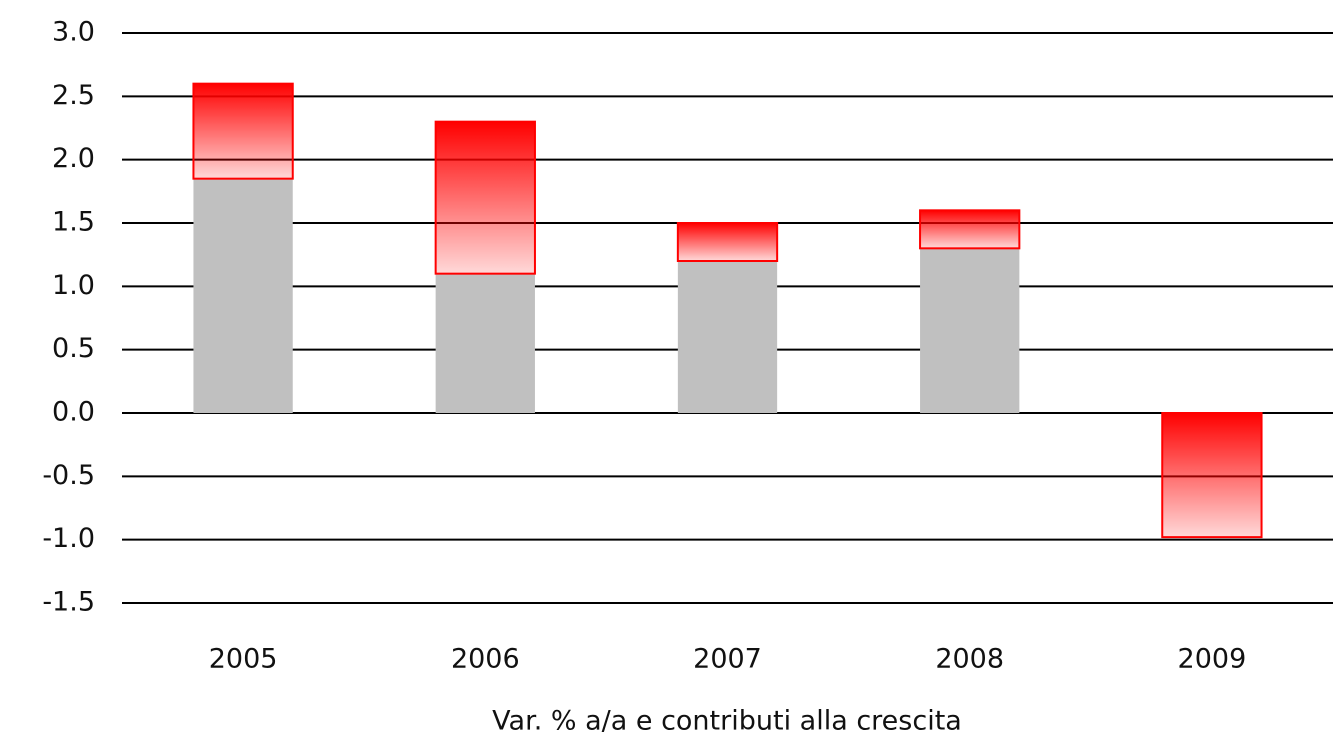 The height and width of the screenshot is (741, 1333). I want to click on x-tick-label: 2006, so click(485, 659).